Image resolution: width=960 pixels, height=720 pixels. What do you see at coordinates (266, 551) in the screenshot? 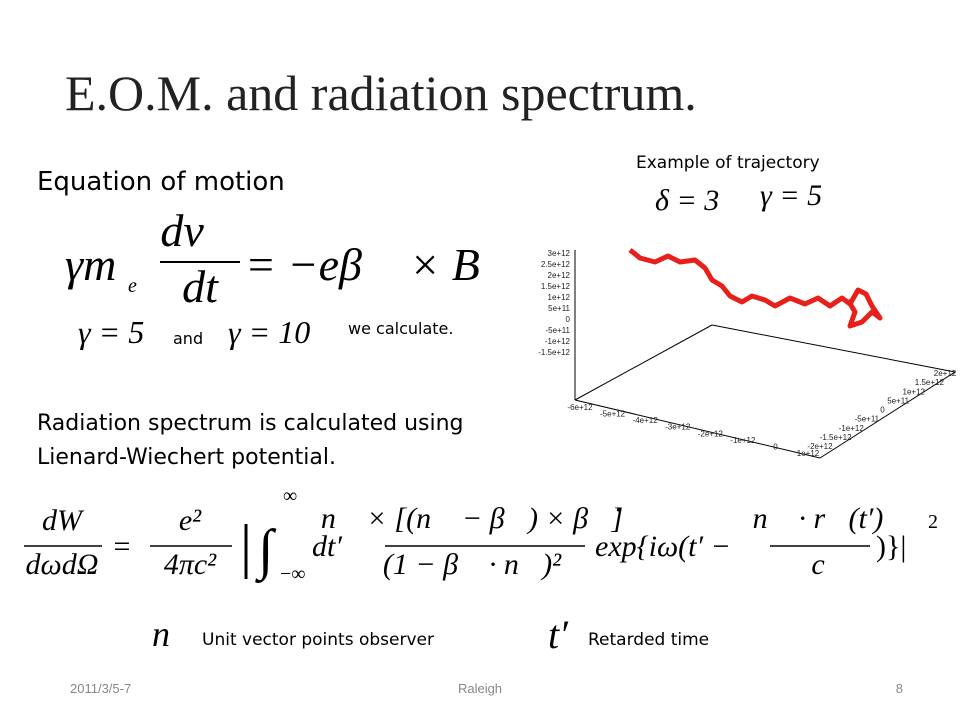
I see `formula-part: ∫` at bounding box center [266, 551].